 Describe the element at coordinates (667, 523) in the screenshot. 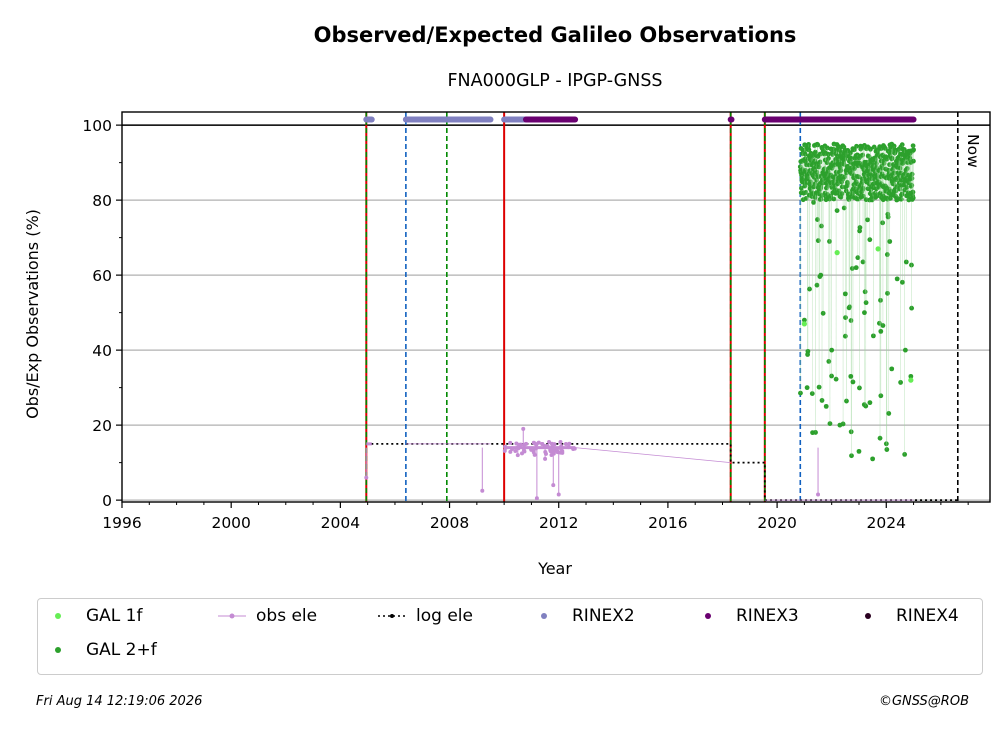

I see `x-tick-label: 2016` at that location.